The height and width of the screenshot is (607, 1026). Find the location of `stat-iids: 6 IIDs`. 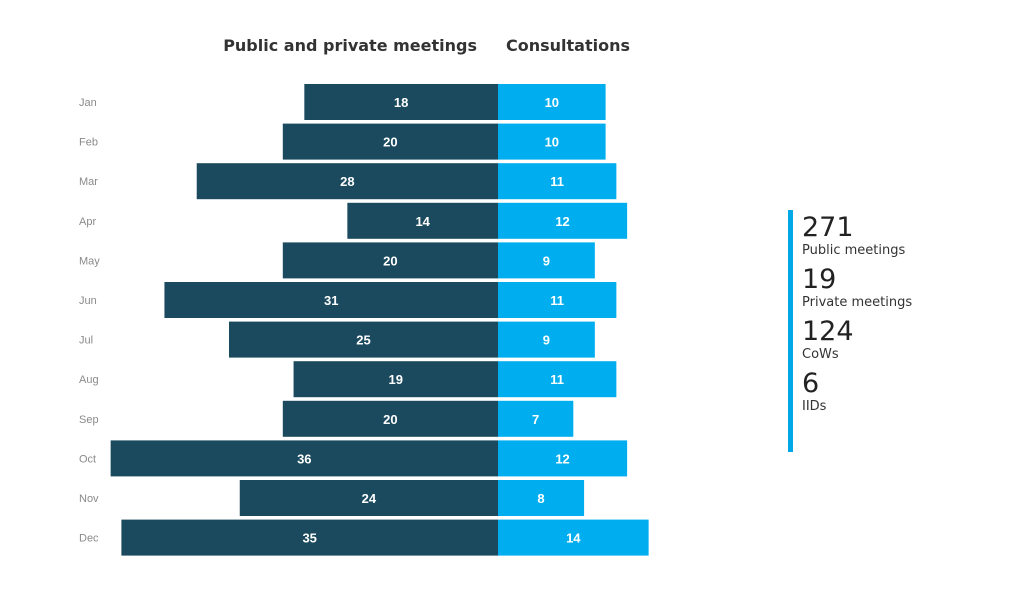

stat-iids: 6 IIDs is located at coordinates (885, 392).